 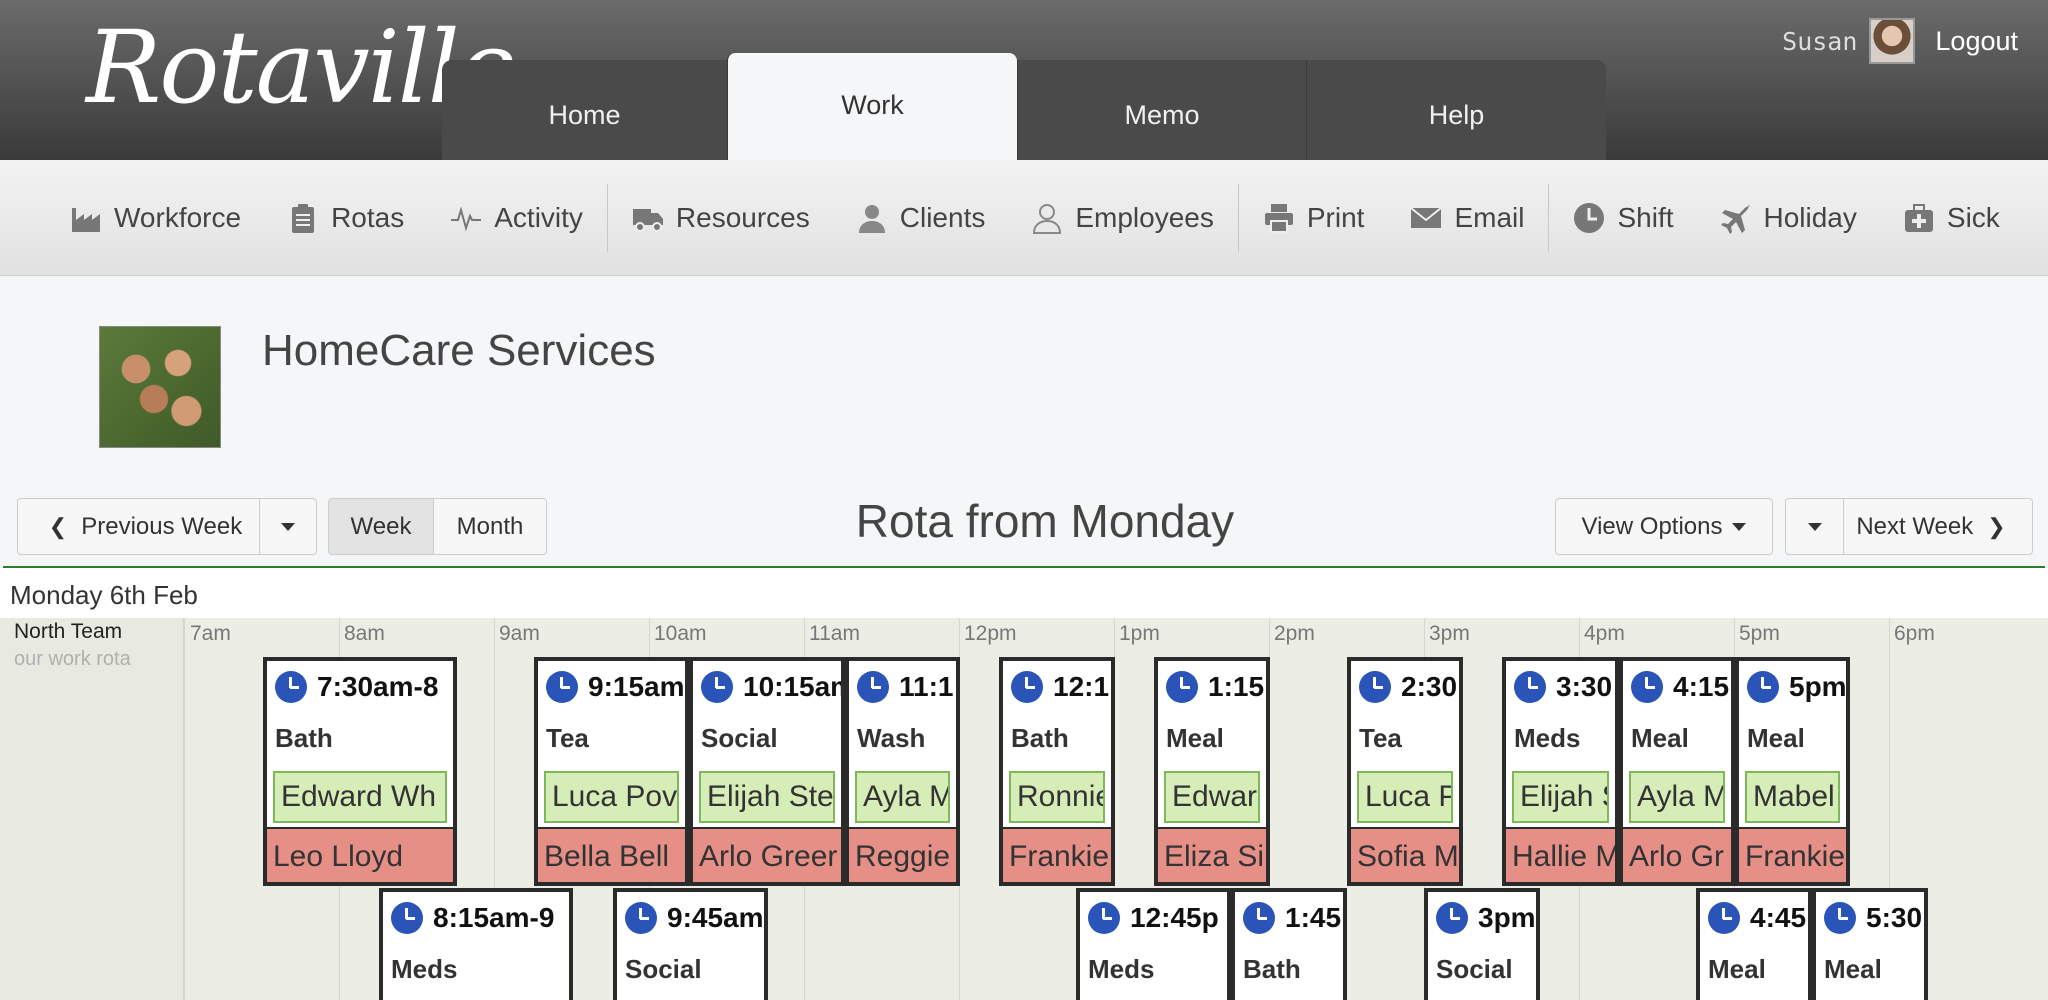 What do you see at coordinates (1507, 917) in the screenshot?
I see `shift-time-text: 3pm` at bounding box center [1507, 917].